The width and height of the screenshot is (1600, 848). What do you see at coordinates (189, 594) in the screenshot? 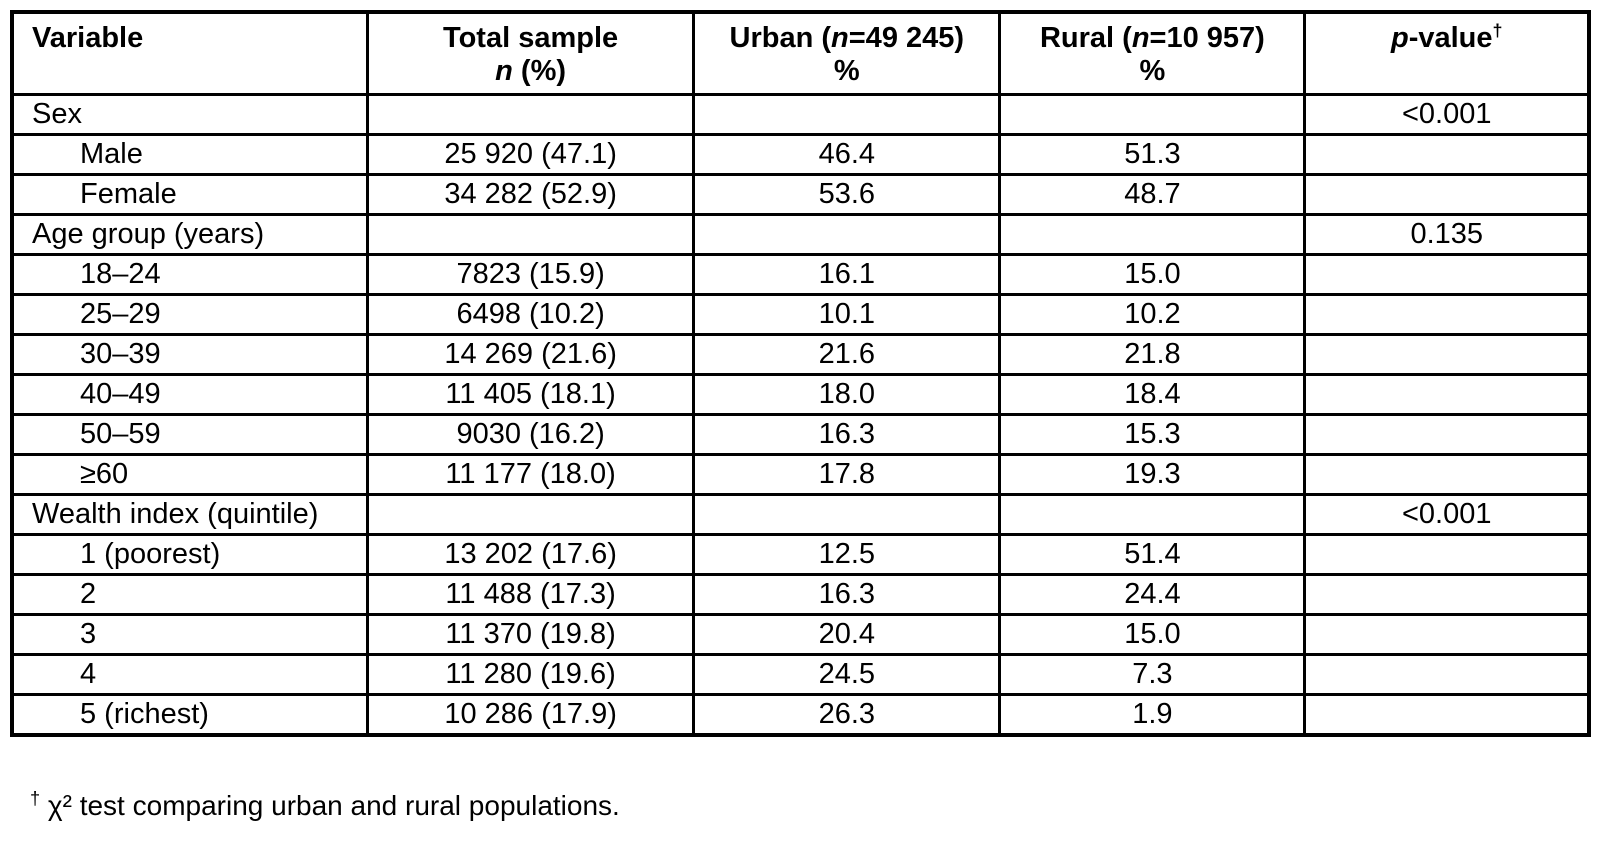
I see `cell-variable: 2` at bounding box center [189, 594].